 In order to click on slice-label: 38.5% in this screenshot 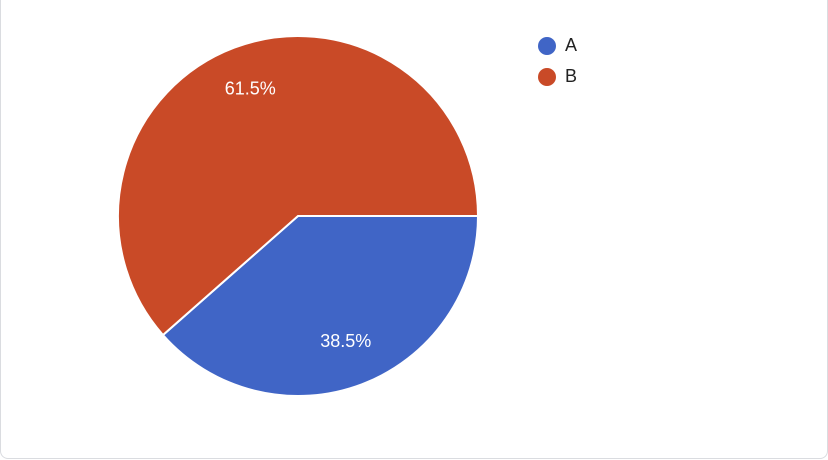, I will do `click(345, 341)`.